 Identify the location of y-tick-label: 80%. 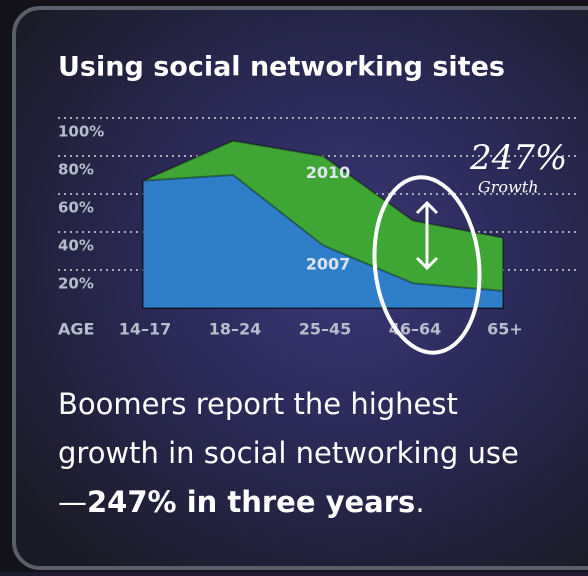
(76, 170).